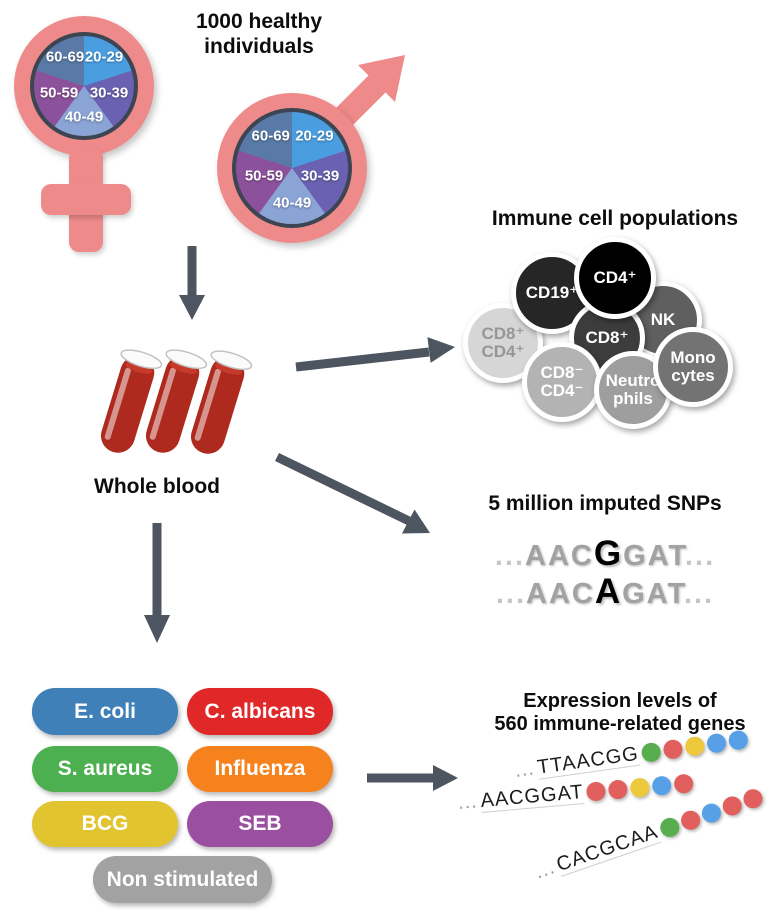  Describe the element at coordinates (157, 486) in the screenshot. I see `whole-blood-label: Whole blood` at that location.